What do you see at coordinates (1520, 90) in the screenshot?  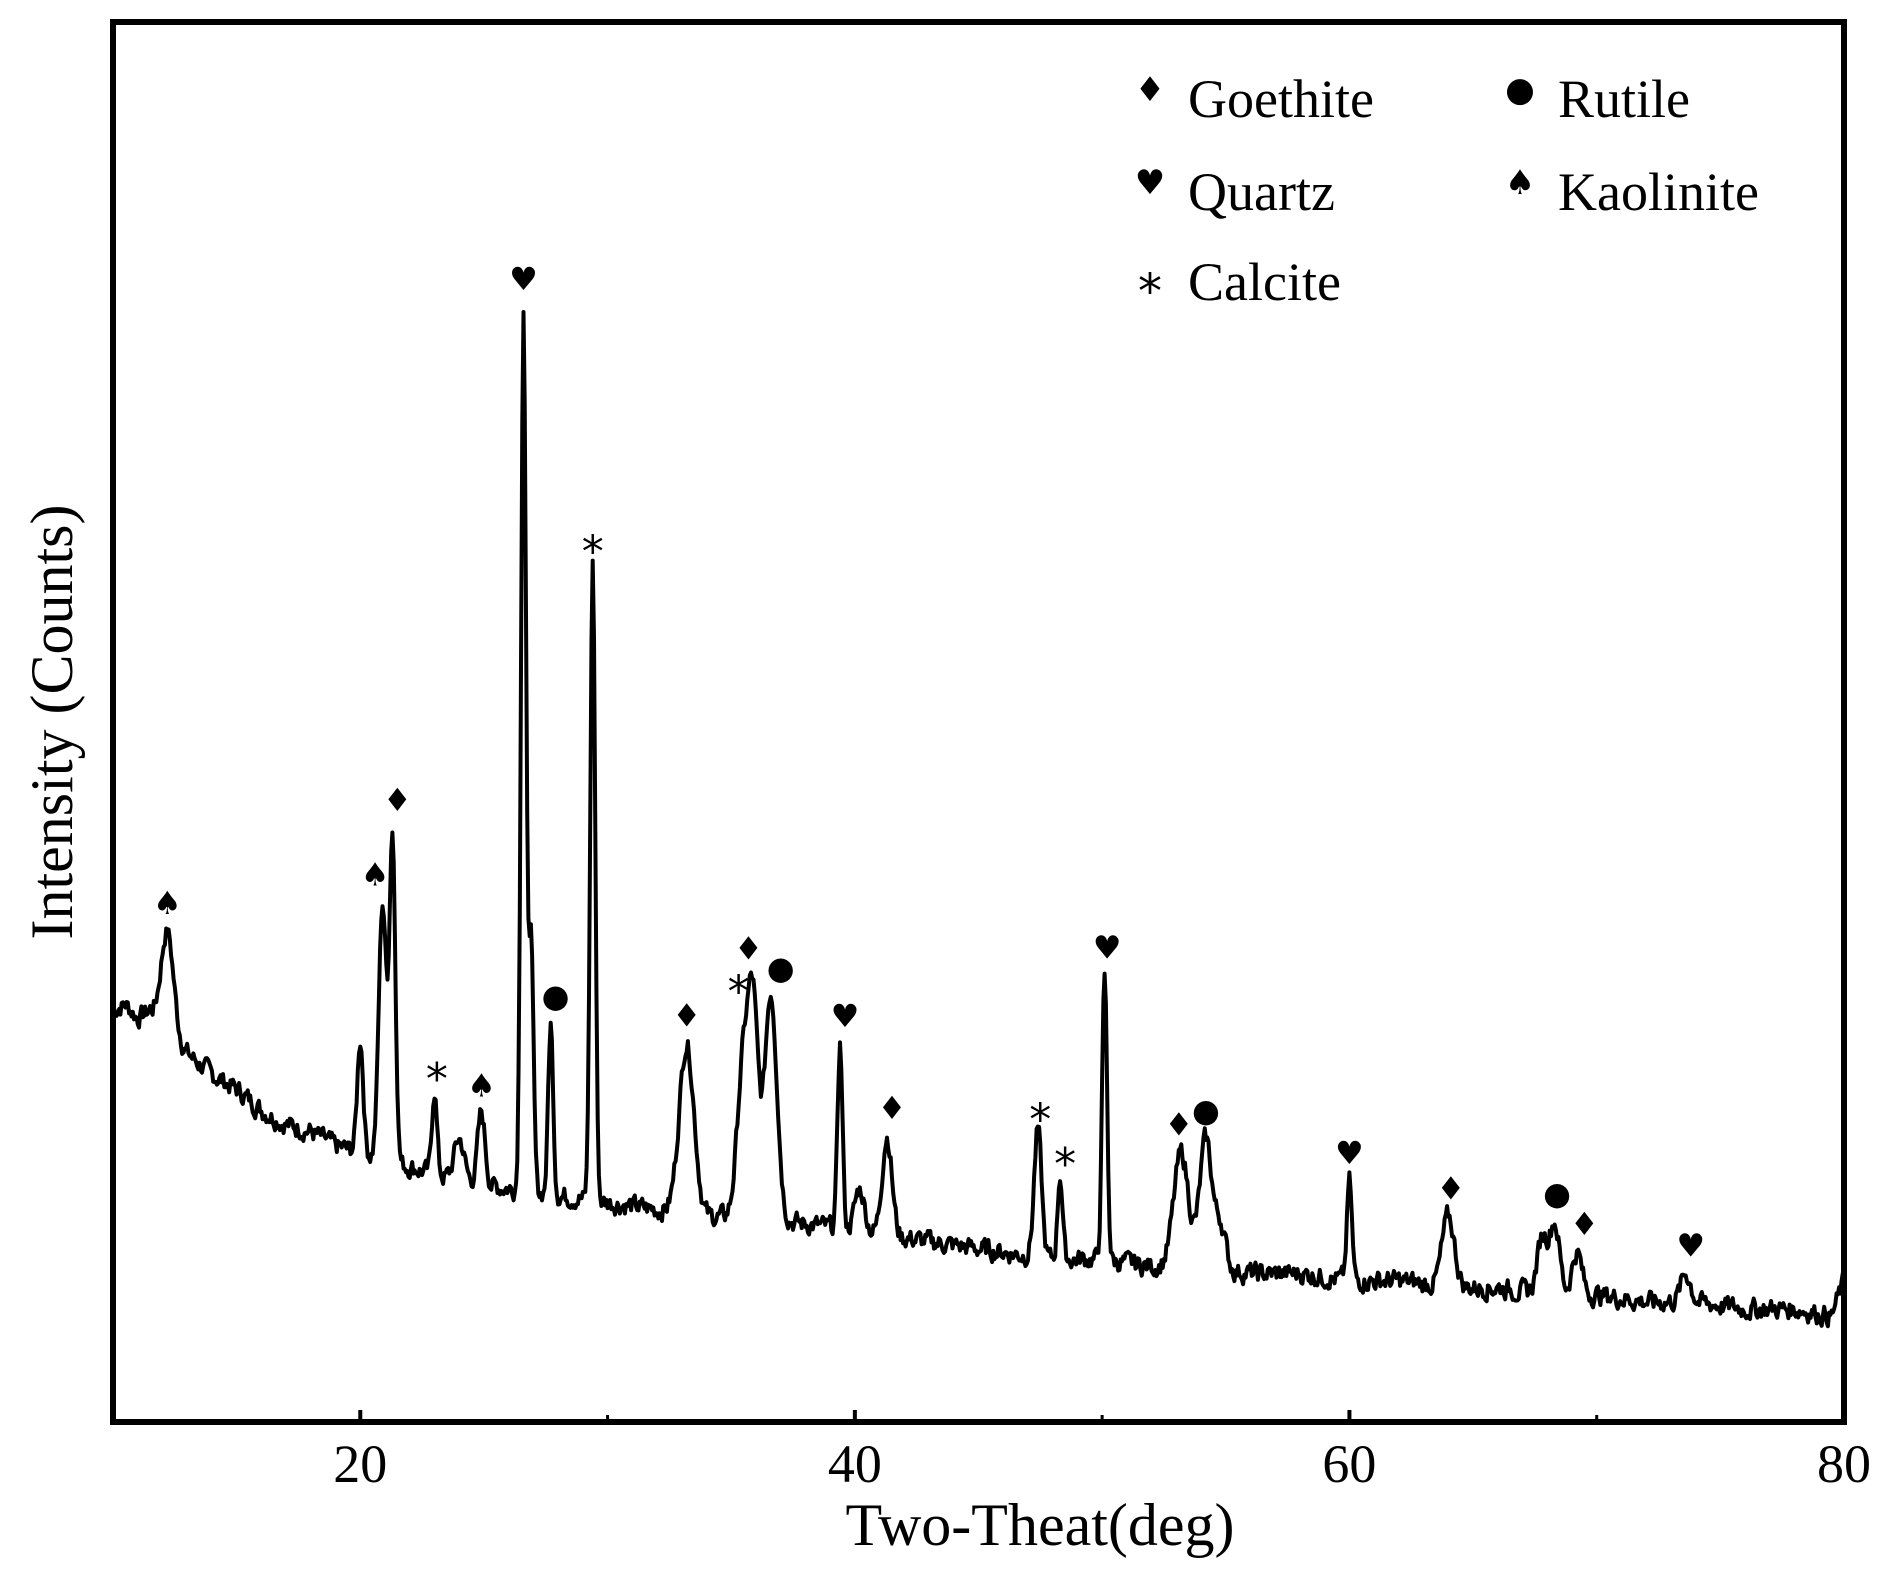 I see `legend-symbol-rutile: ●` at bounding box center [1520, 90].